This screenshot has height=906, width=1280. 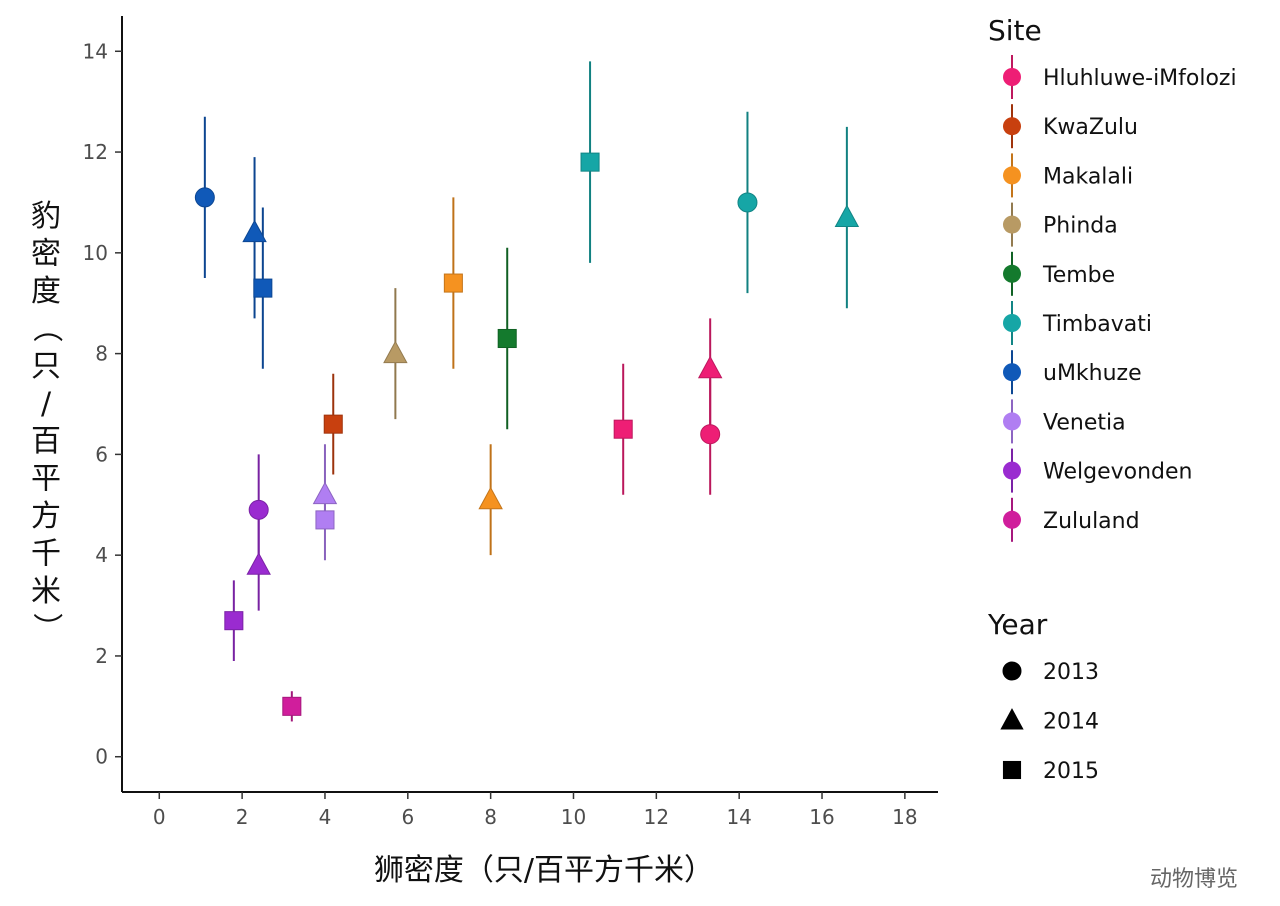 I want to click on y-axis-title-char: 度, so click(x=46, y=291).